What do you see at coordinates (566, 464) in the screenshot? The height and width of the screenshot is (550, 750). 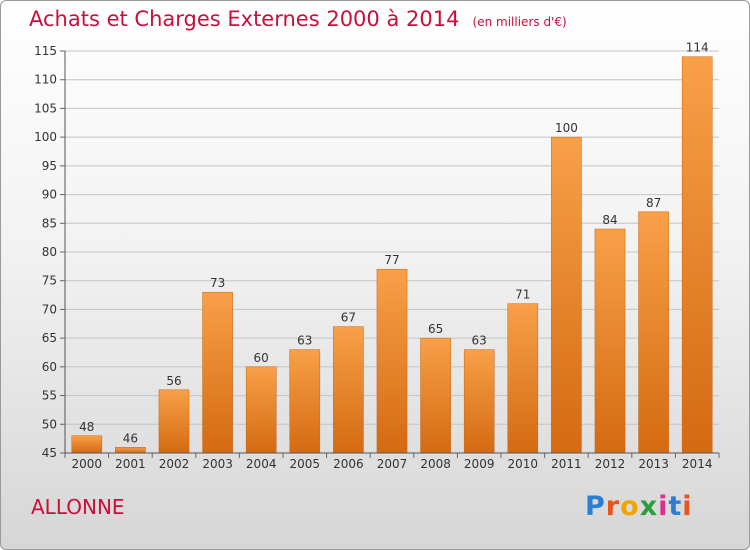 I see `x-tick-label: 2011` at bounding box center [566, 464].